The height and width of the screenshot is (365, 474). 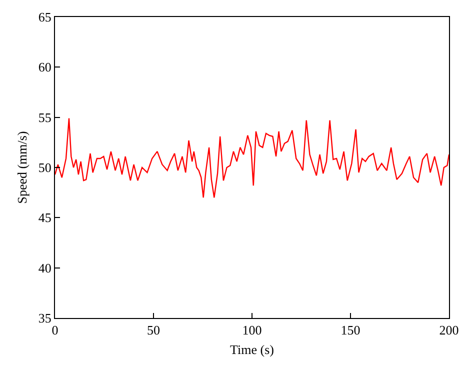 What do you see at coordinates (45, 67) in the screenshot?
I see `y-tick-label: 60` at bounding box center [45, 67].